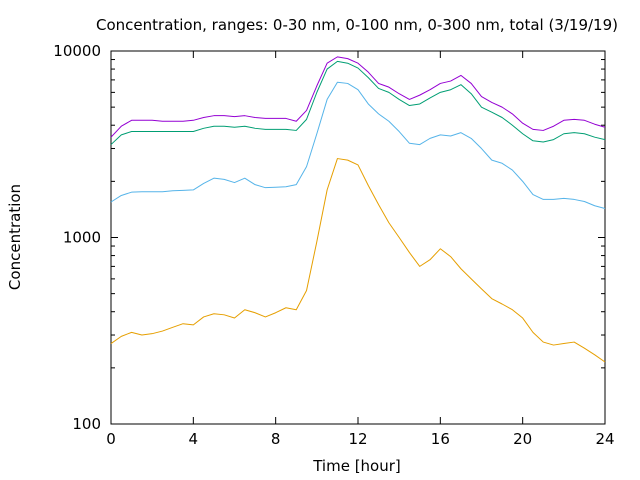 The image size is (640, 480). What do you see at coordinates (82, 238) in the screenshot?
I see `y-tick-label: 1000` at bounding box center [82, 238].